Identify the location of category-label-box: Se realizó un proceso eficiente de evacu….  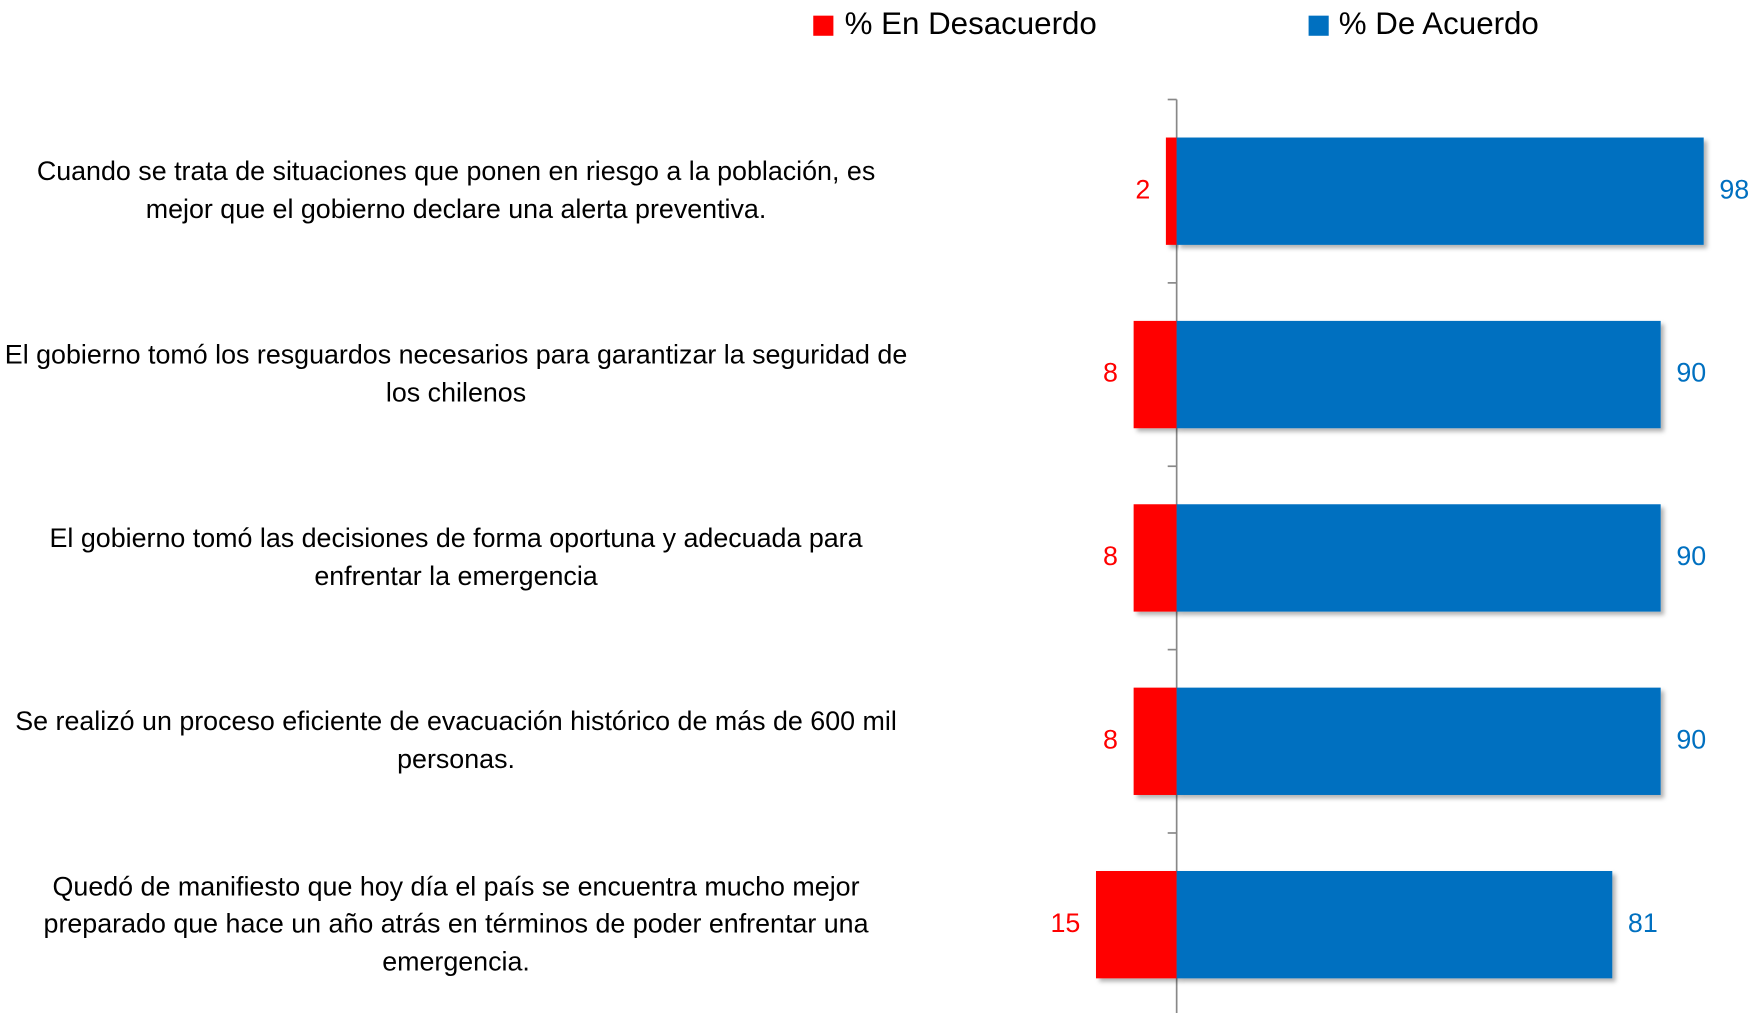
(456, 741).